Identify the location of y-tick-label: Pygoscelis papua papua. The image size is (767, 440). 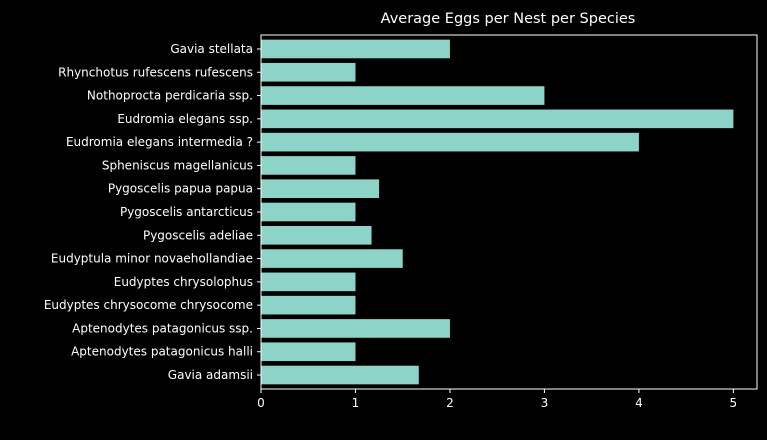
(180, 189).